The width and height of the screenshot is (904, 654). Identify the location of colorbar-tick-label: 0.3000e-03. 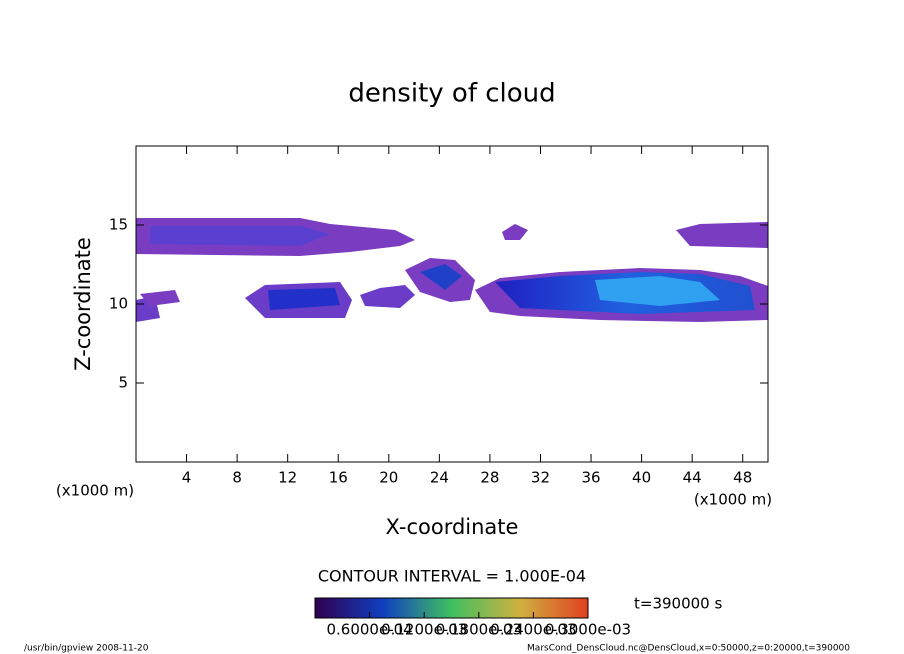
(588, 630).